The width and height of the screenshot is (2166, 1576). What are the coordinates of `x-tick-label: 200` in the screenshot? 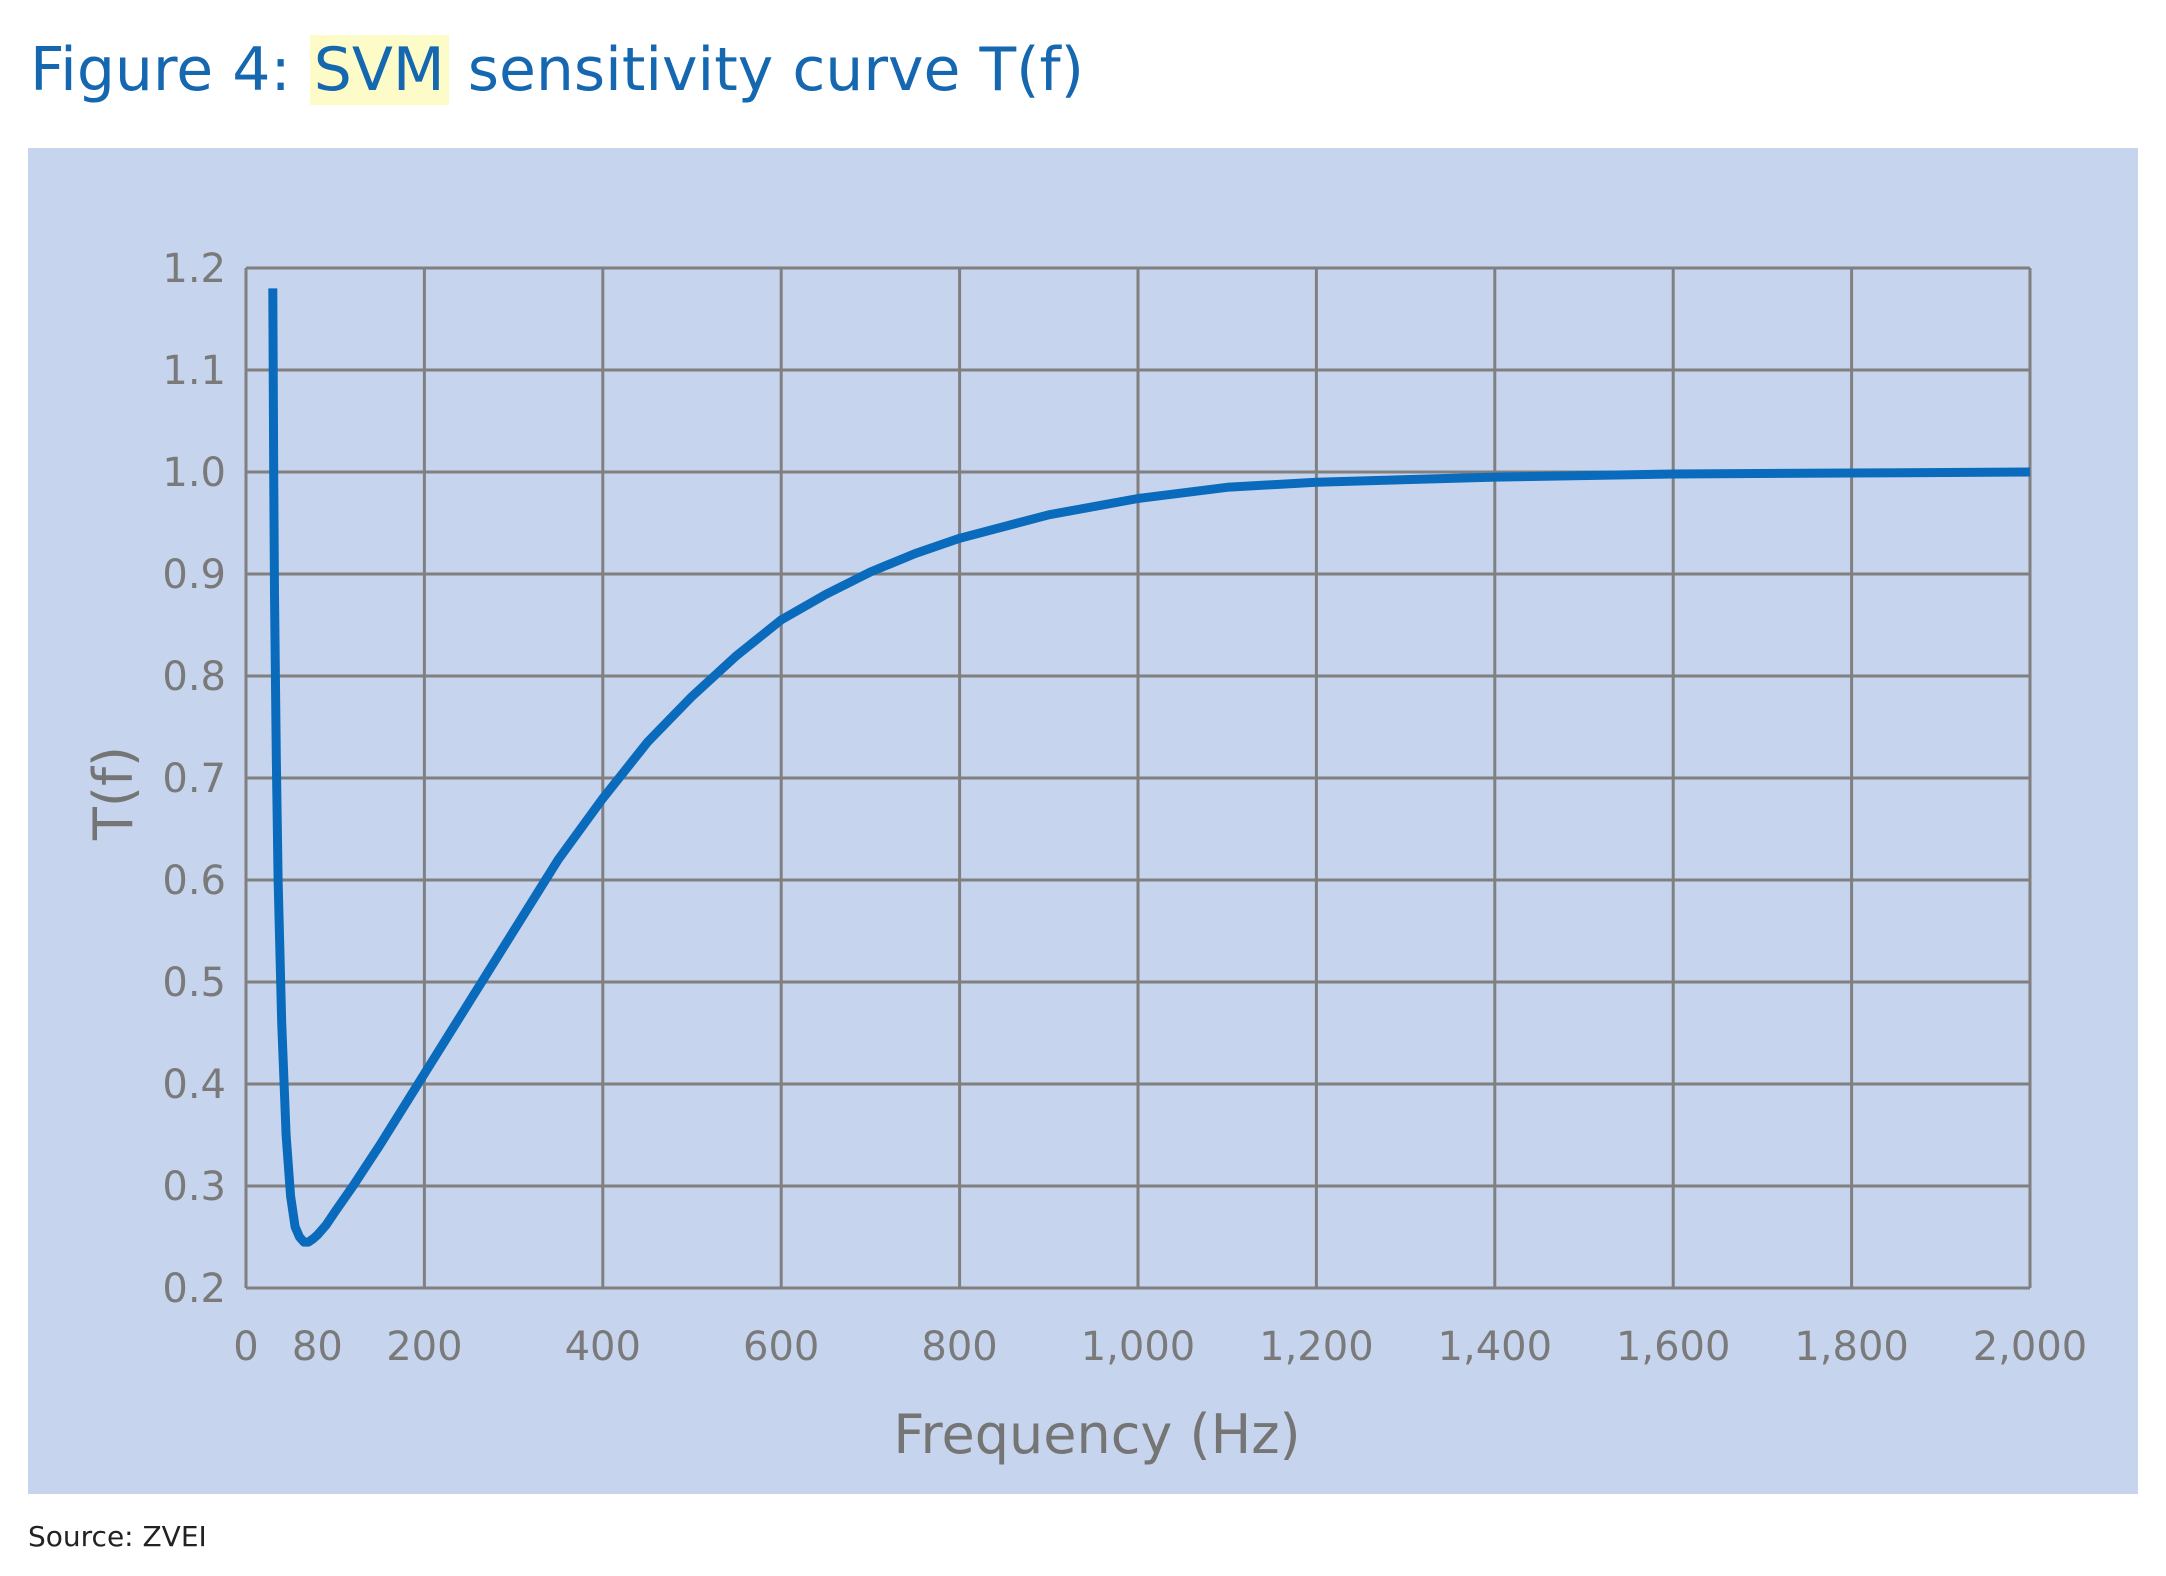 It's located at (424, 1347).